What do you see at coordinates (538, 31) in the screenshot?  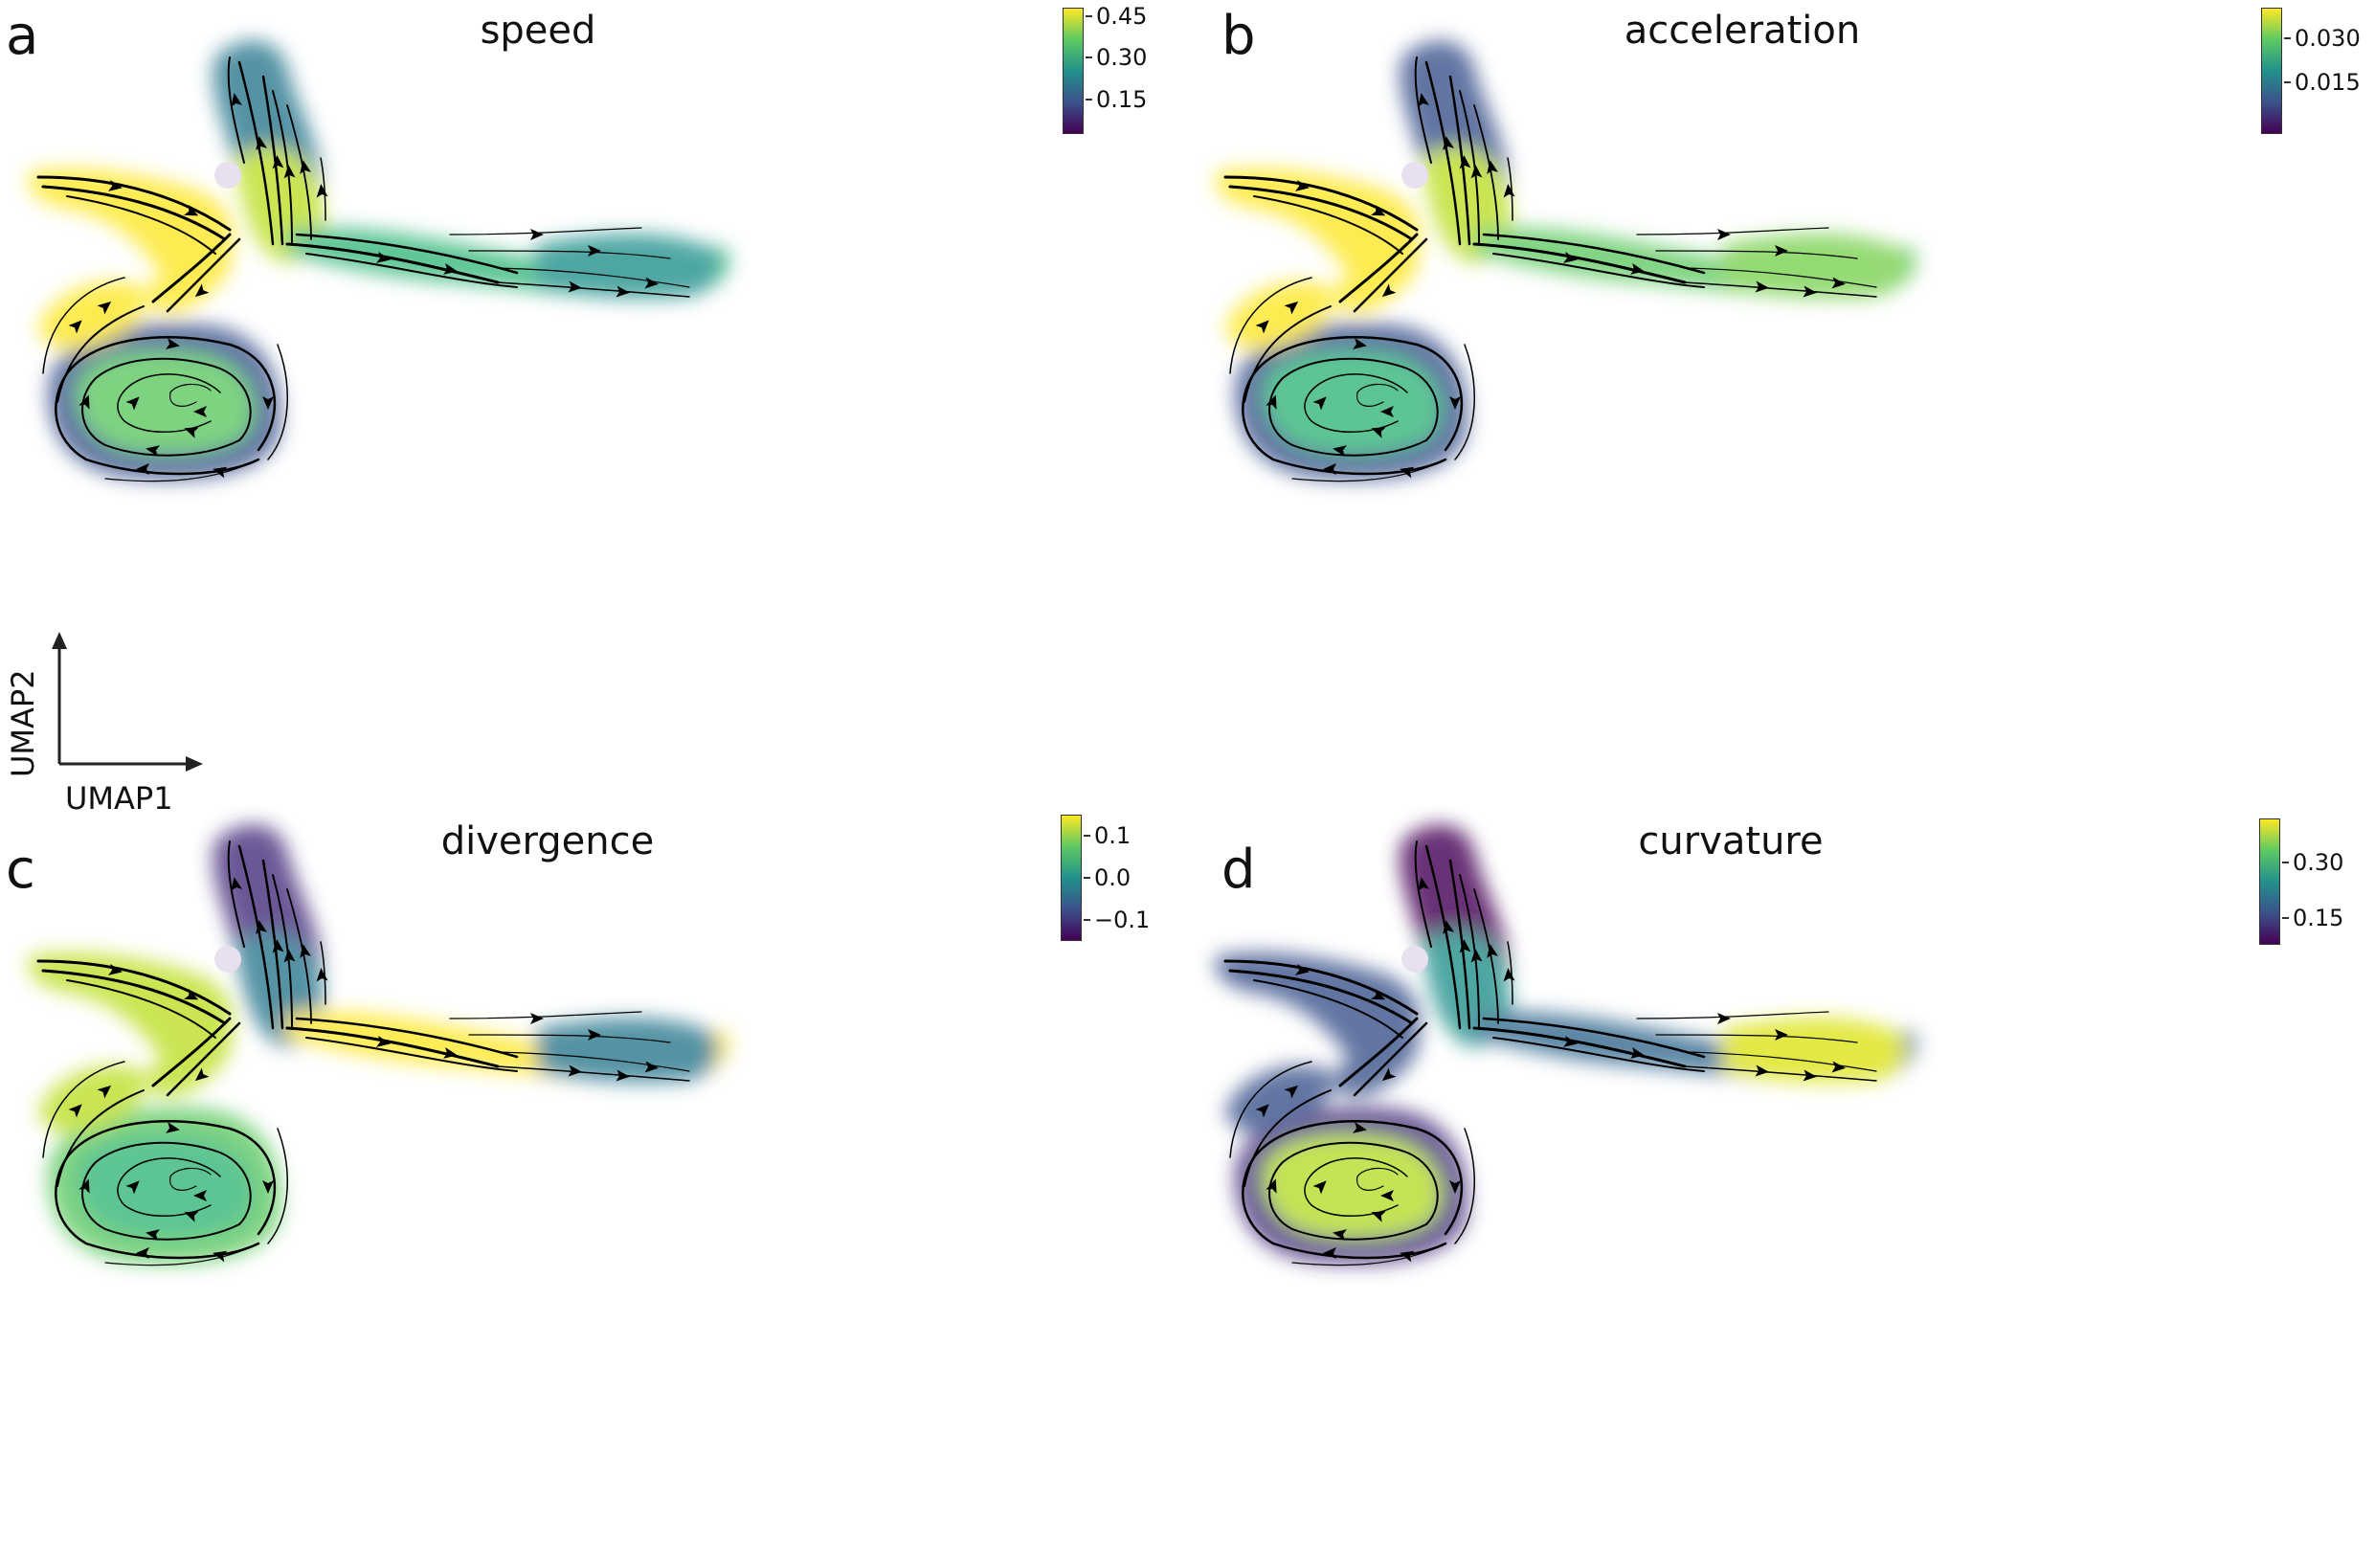 I see `panel-title: speed` at bounding box center [538, 31].